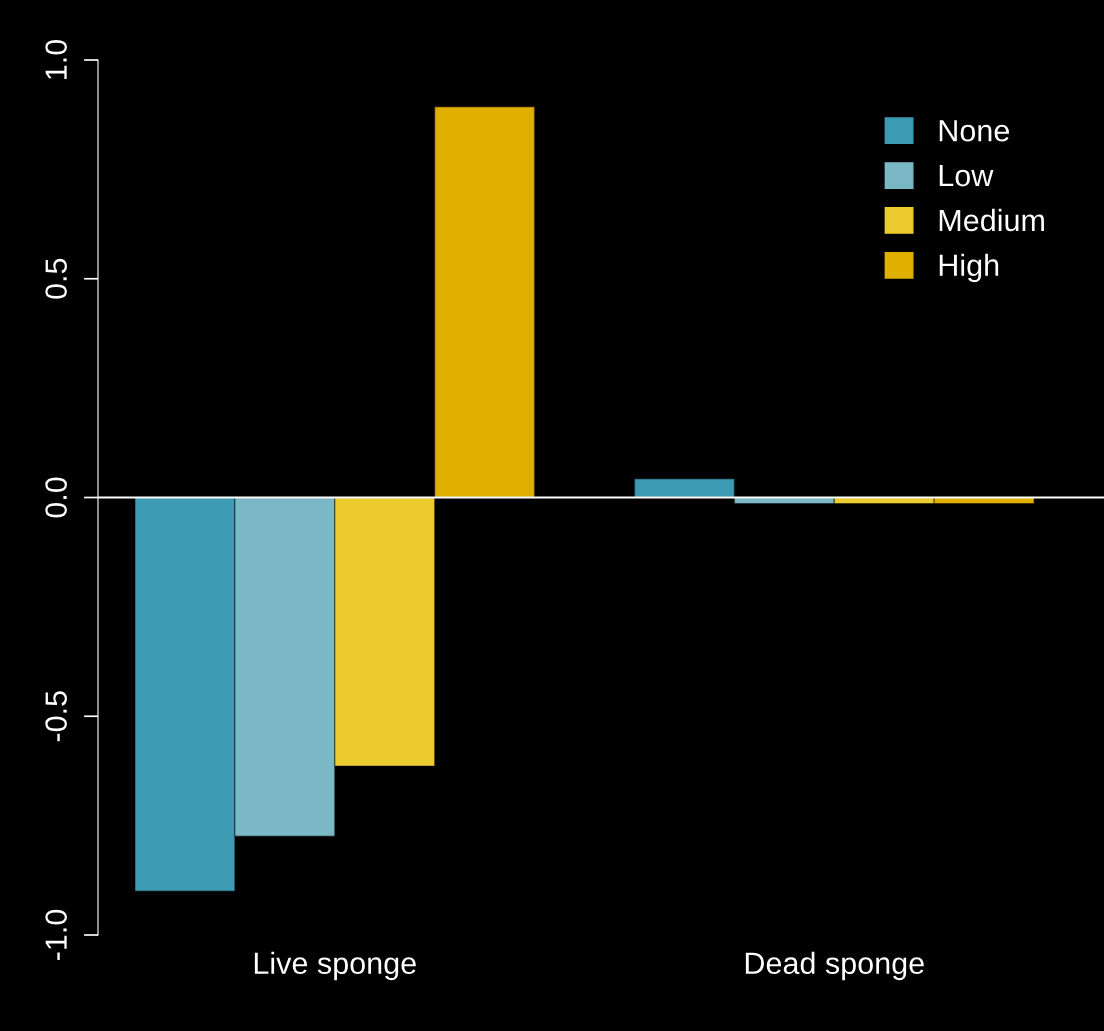 The image size is (1104, 1031). I want to click on legend-label: Low, so click(966, 176).